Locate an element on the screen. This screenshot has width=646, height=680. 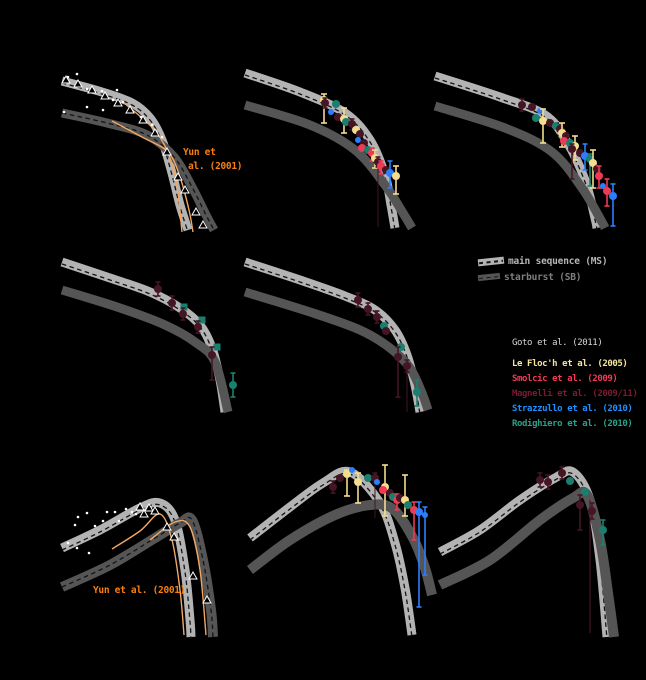
panel-top-right is located at coordinates (525, 151).